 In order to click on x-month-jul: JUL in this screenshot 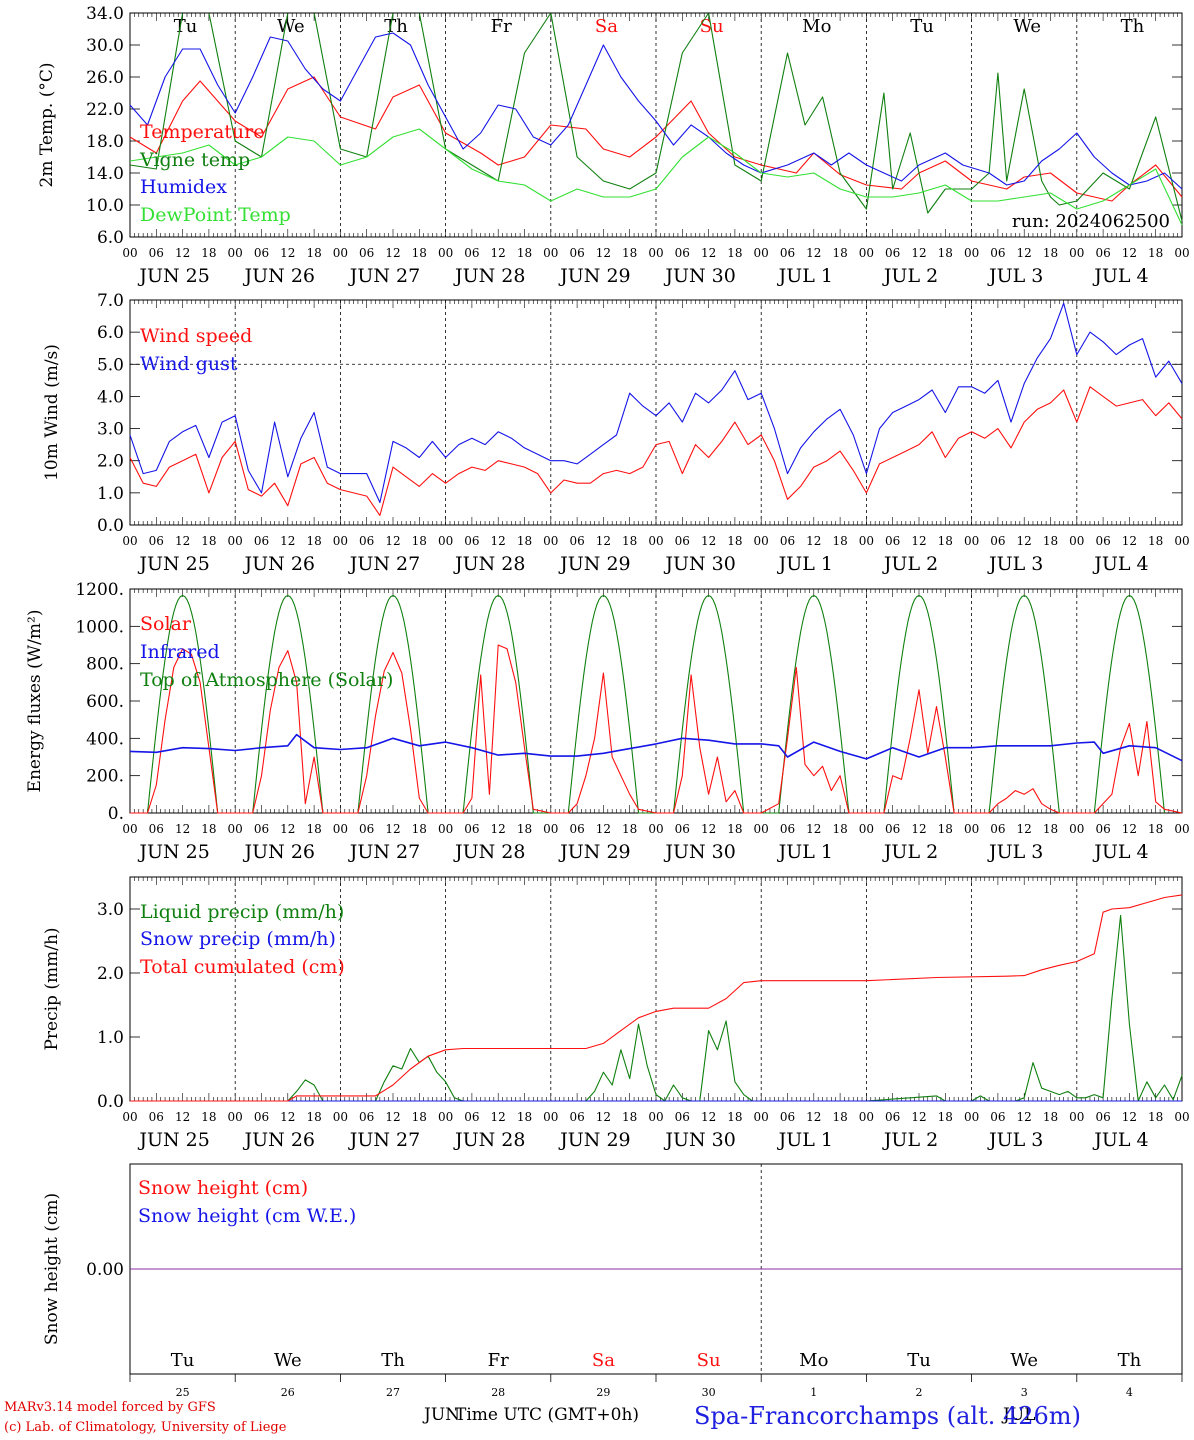, I will do `click(1019, 1415)`.